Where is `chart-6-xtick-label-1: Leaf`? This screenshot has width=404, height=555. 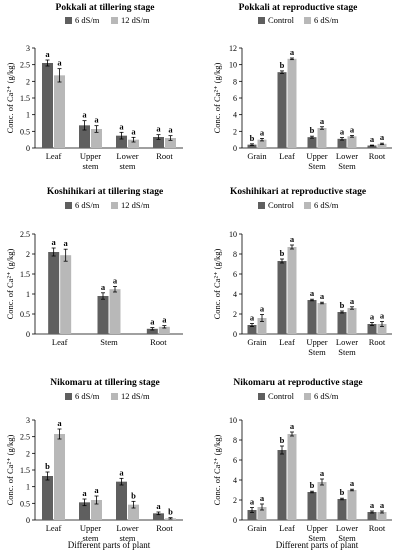
chart-6-xtick-label-1: Leaf is located at coordinates (287, 528).